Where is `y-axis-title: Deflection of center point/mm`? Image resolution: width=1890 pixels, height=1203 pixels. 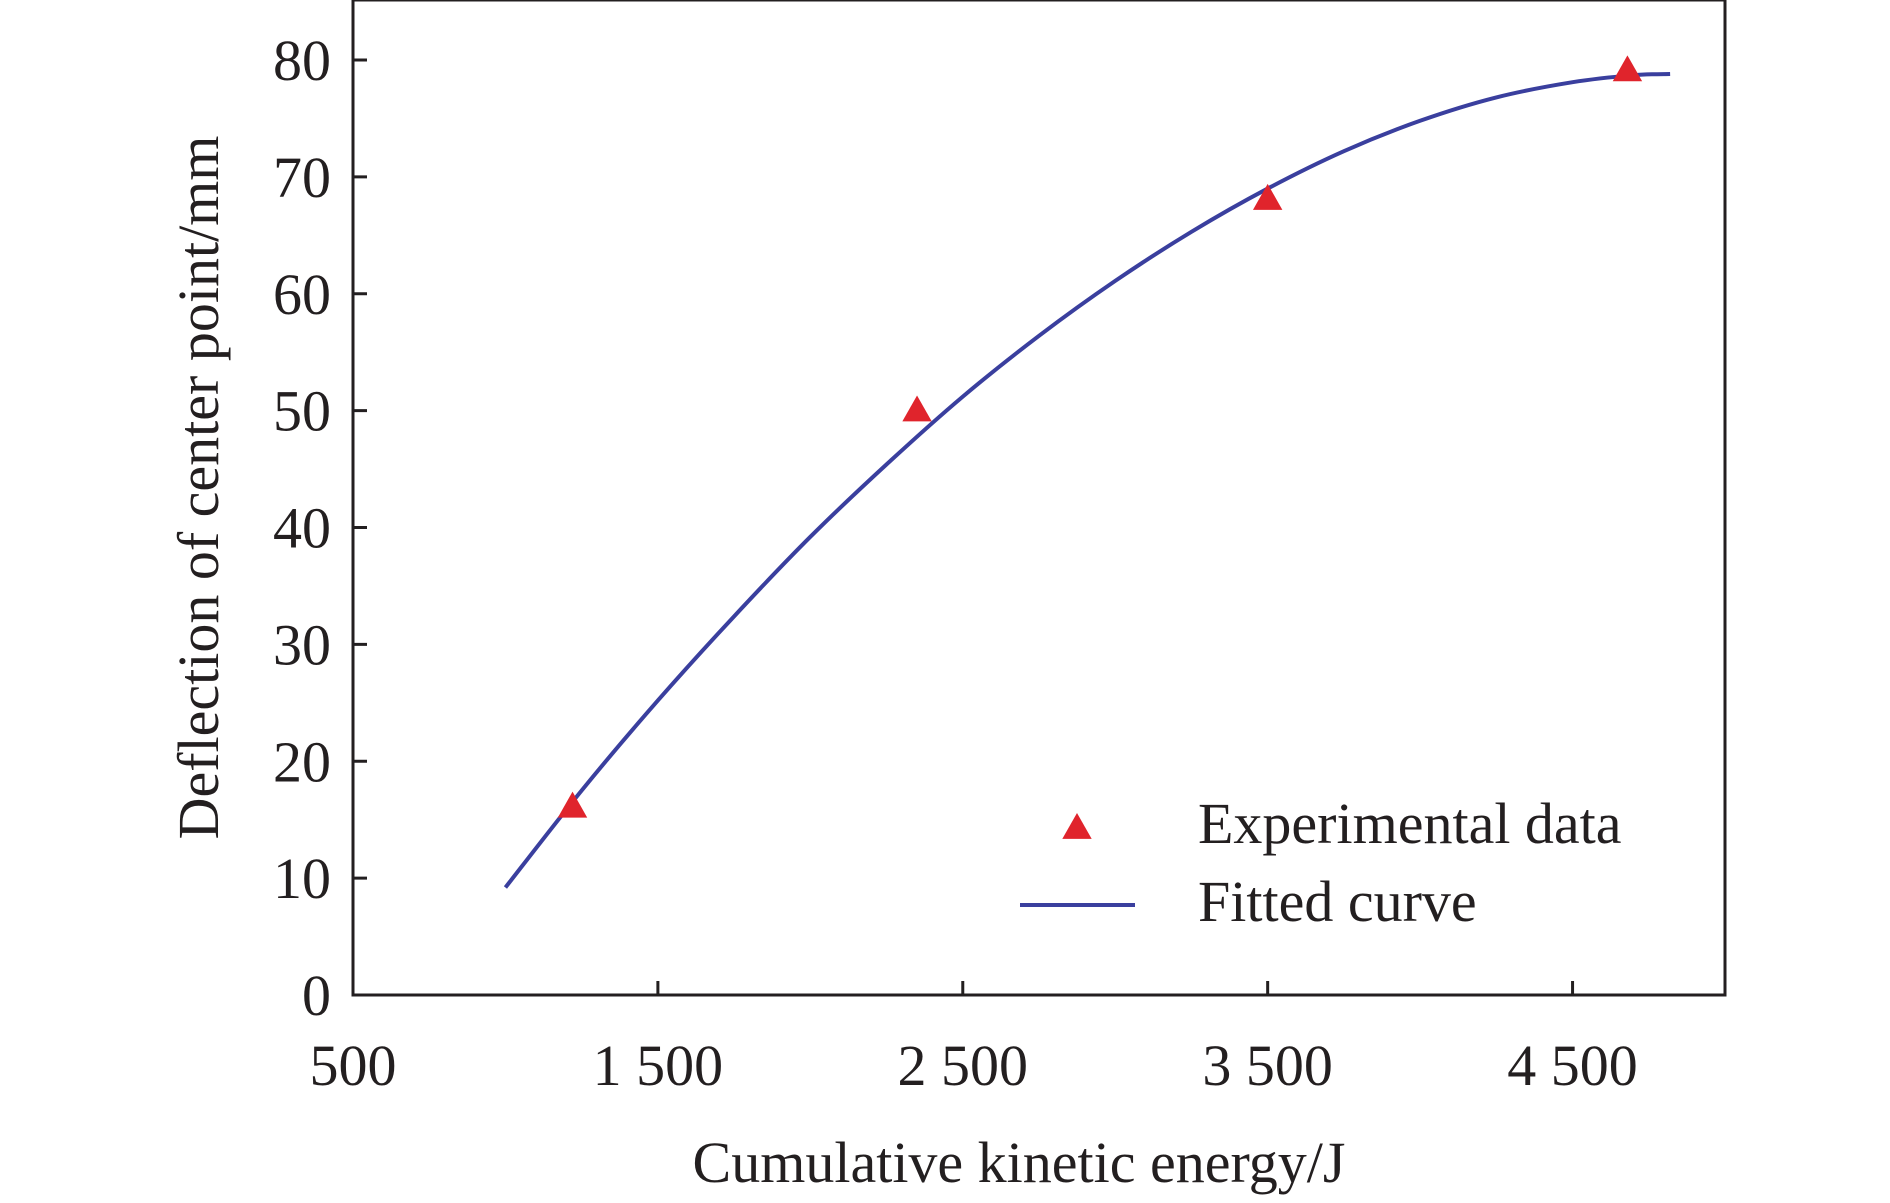 y-axis-title: Deflection of center point/mm is located at coordinates (198, 488).